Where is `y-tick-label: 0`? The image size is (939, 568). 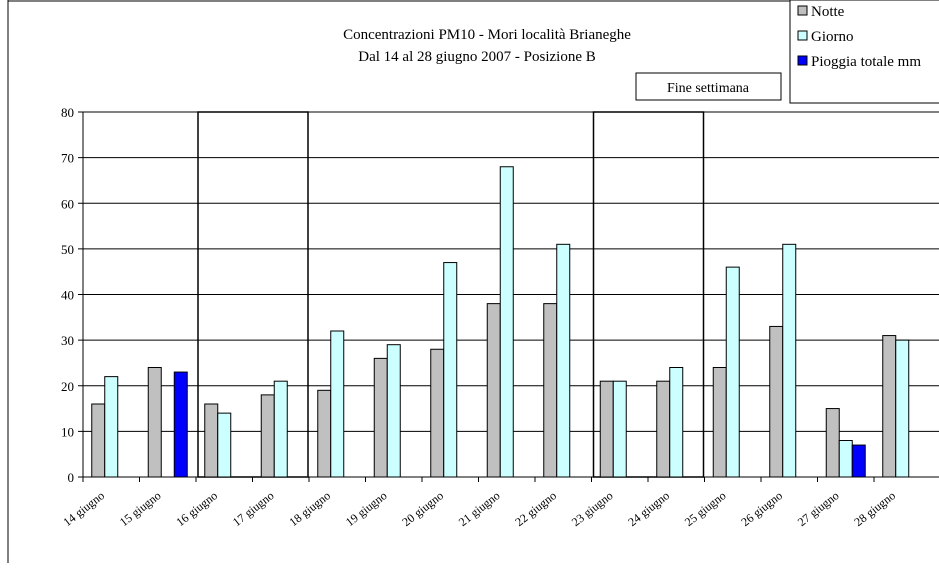
y-tick-label: 0 is located at coordinates (71, 477).